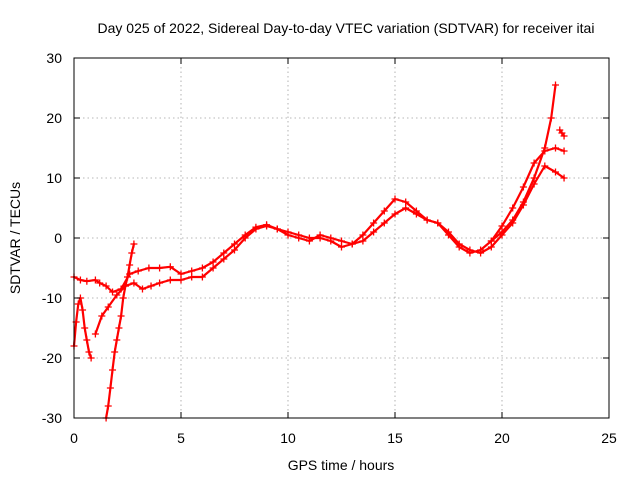 Image resolution: width=640 pixels, height=485 pixels. I want to click on x-tick-label: 15, so click(395, 438).